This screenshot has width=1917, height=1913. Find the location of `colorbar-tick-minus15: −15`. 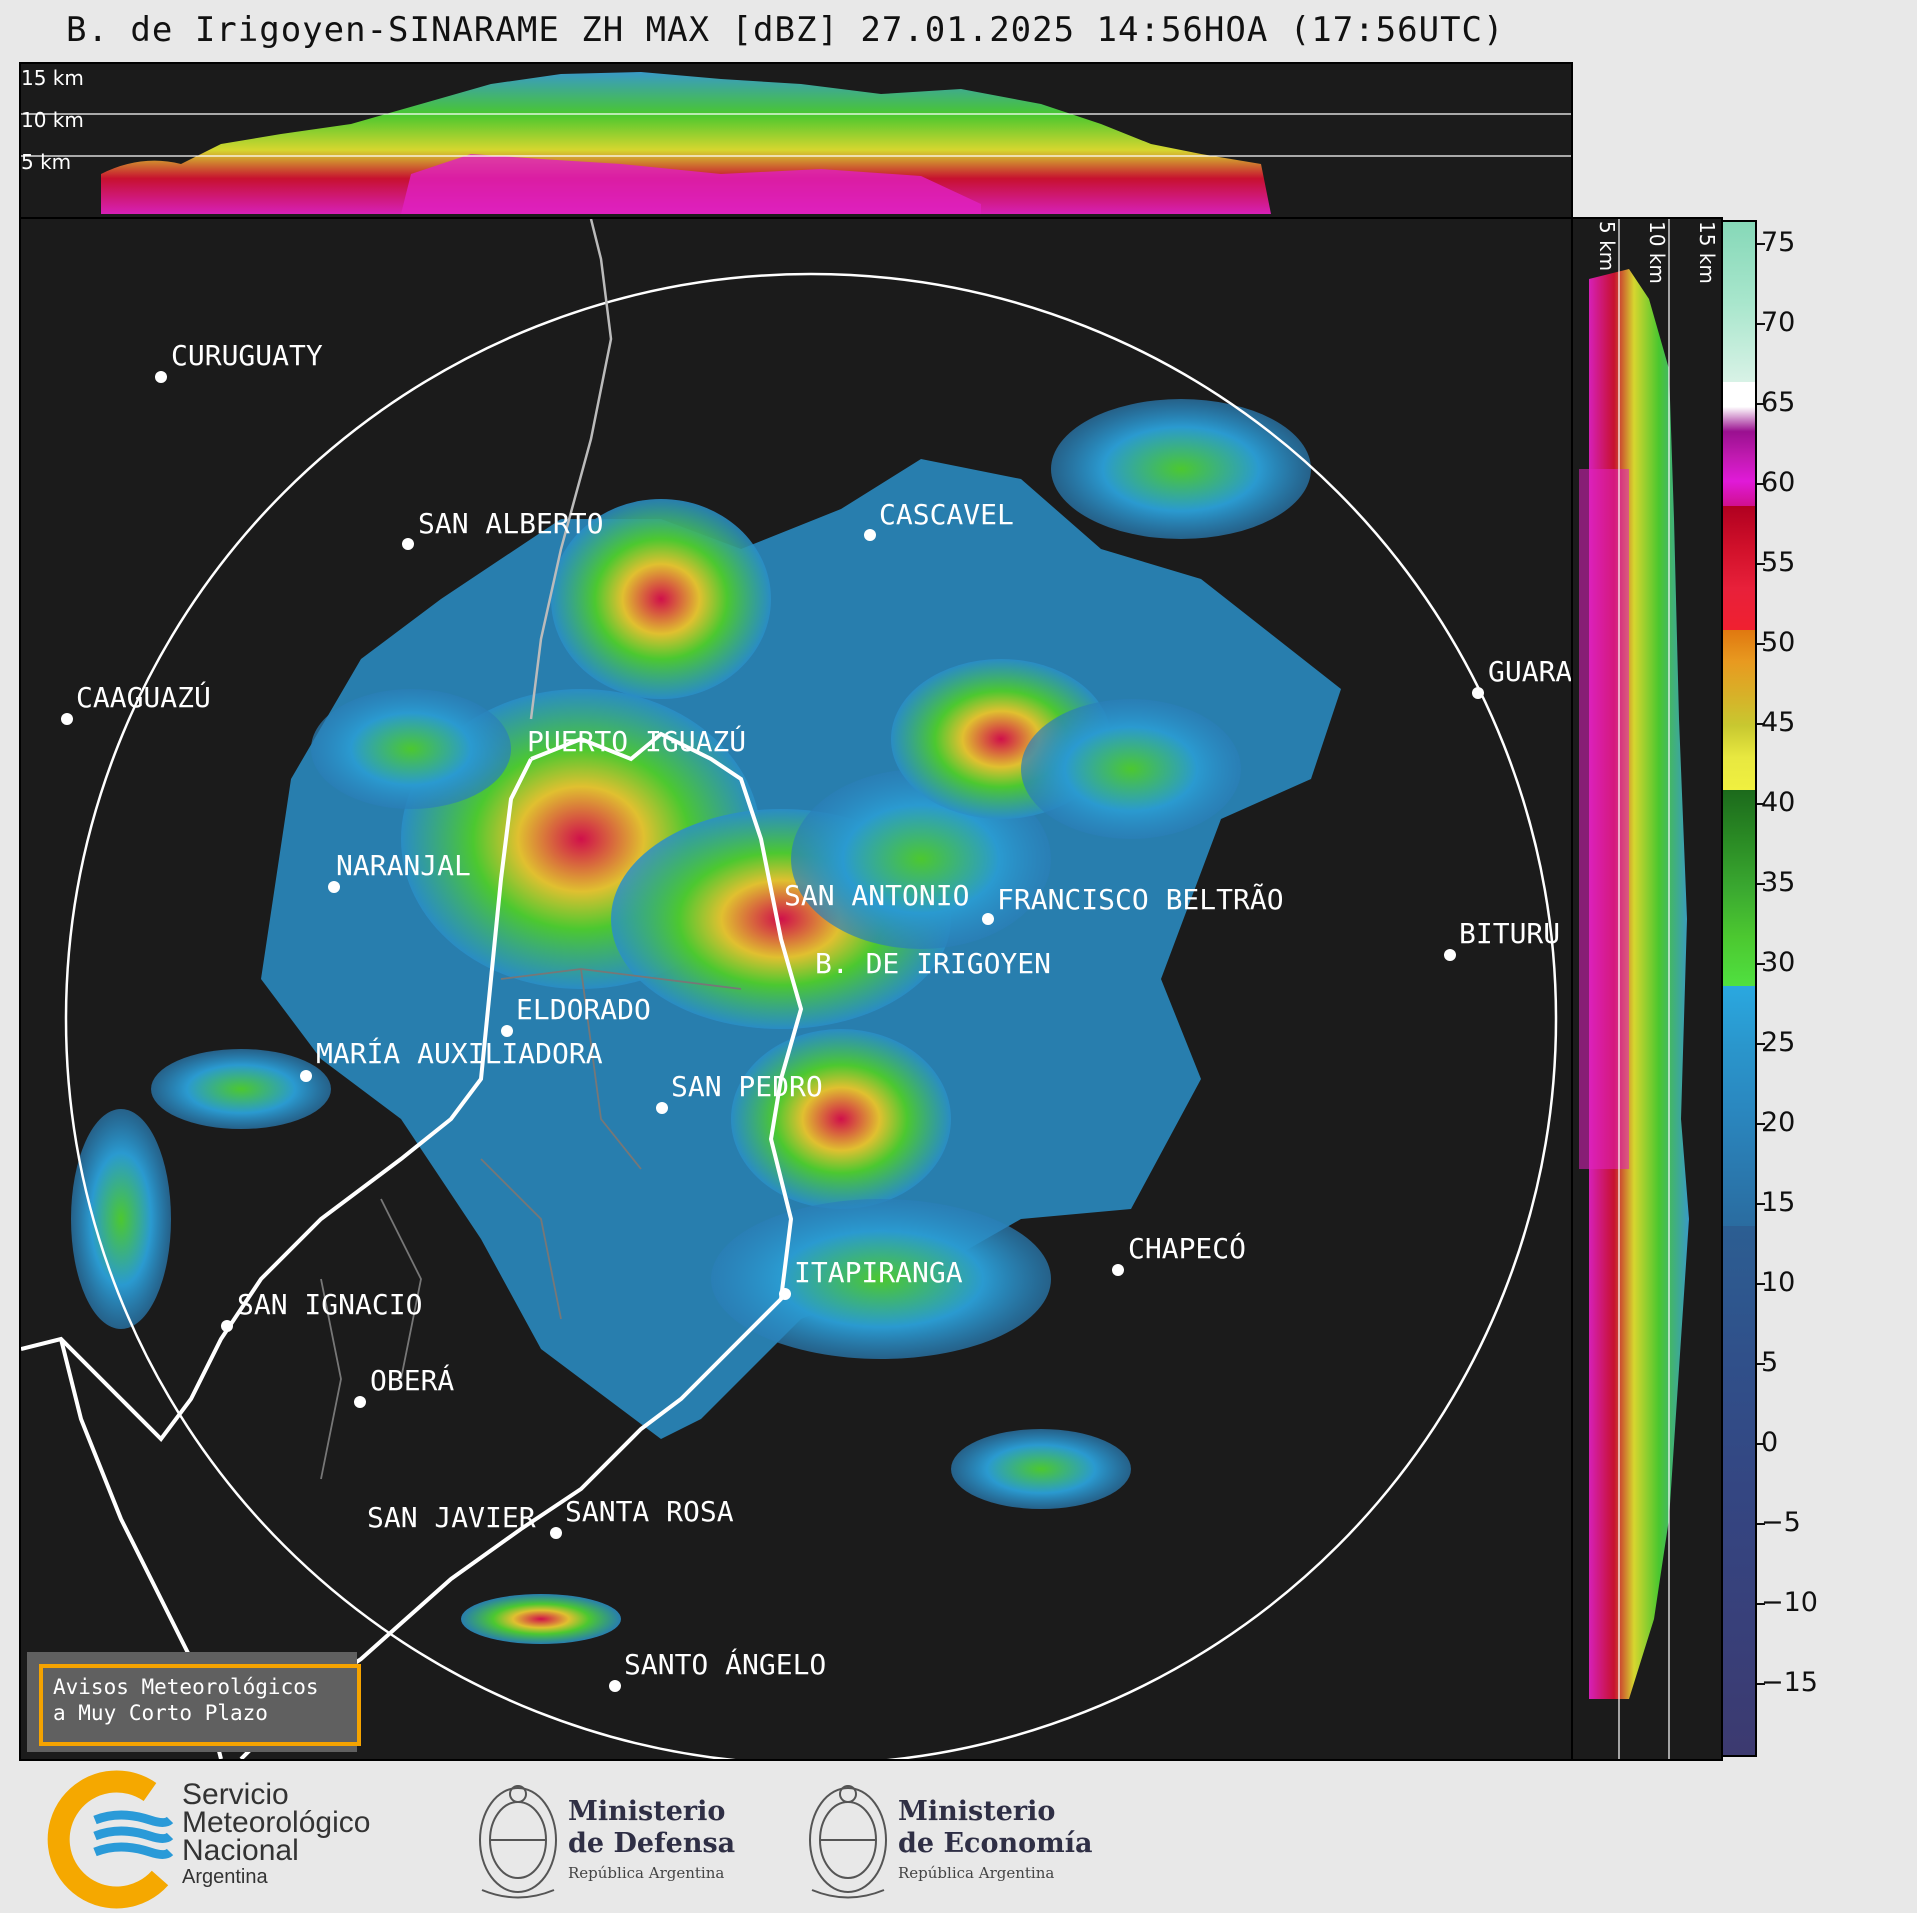

colorbar-tick-minus15: −15 is located at coordinates (1787, 1682).